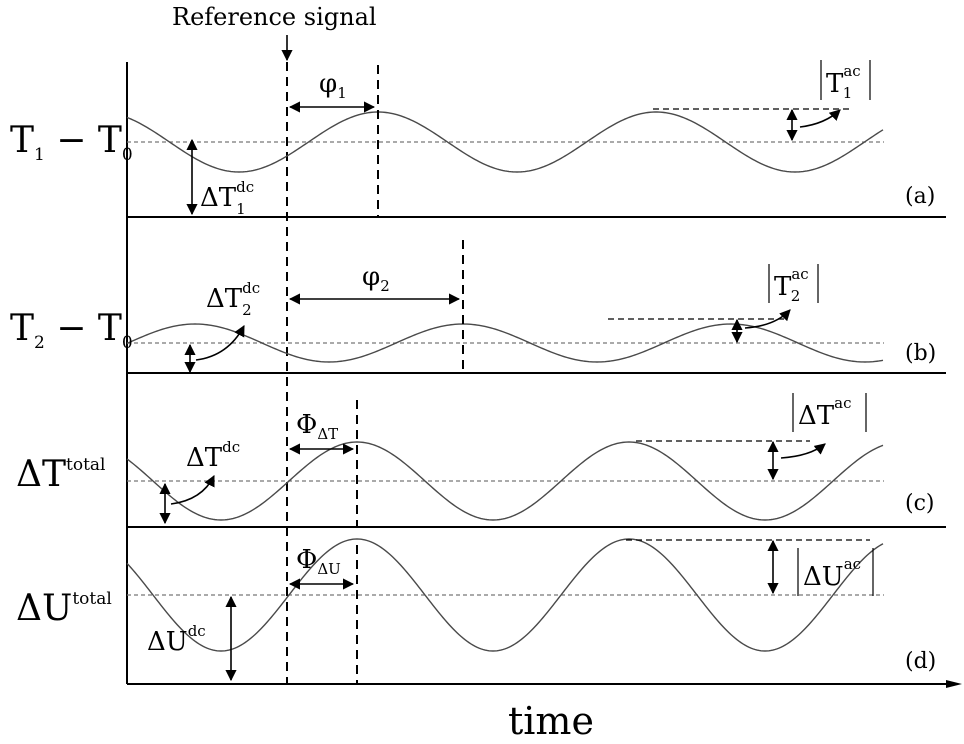 This screenshot has width=964, height=744. What do you see at coordinates (920, 661) in the screenshot?
I see `panel-tag: (d)` at bounding box center [920, 661].